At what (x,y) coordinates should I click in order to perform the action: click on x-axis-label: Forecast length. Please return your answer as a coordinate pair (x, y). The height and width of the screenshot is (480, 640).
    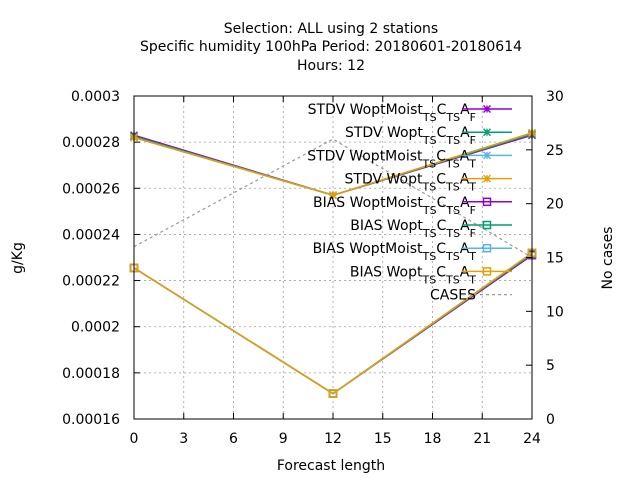
    Looking at the image, I should click on (331, 466).